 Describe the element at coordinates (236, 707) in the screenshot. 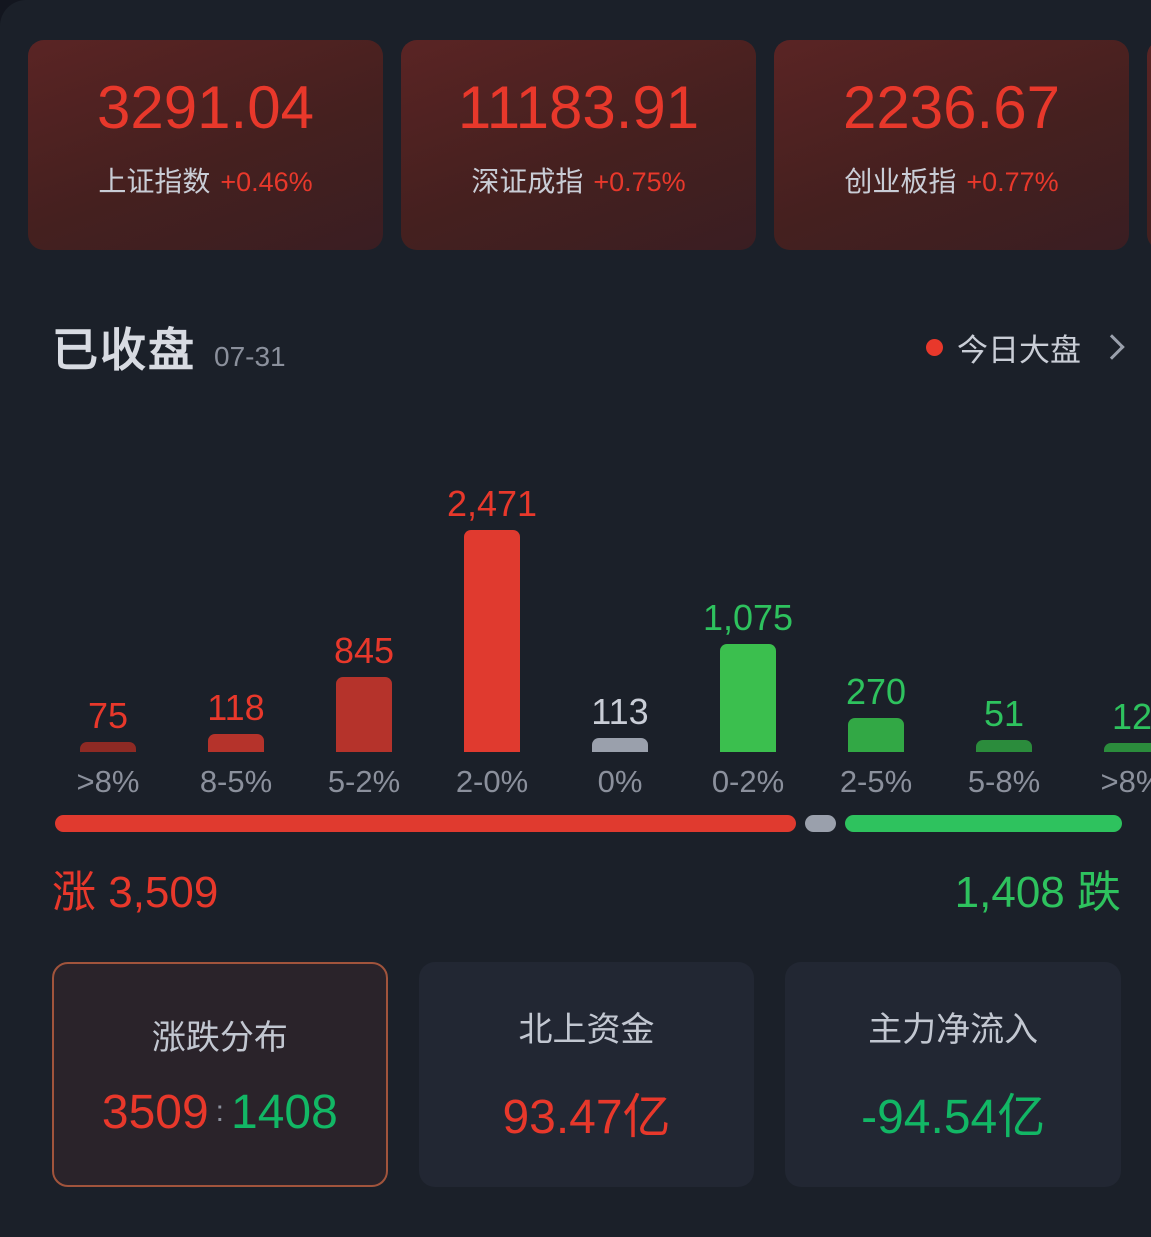

I see `chart-bar-value: 118` at that location.